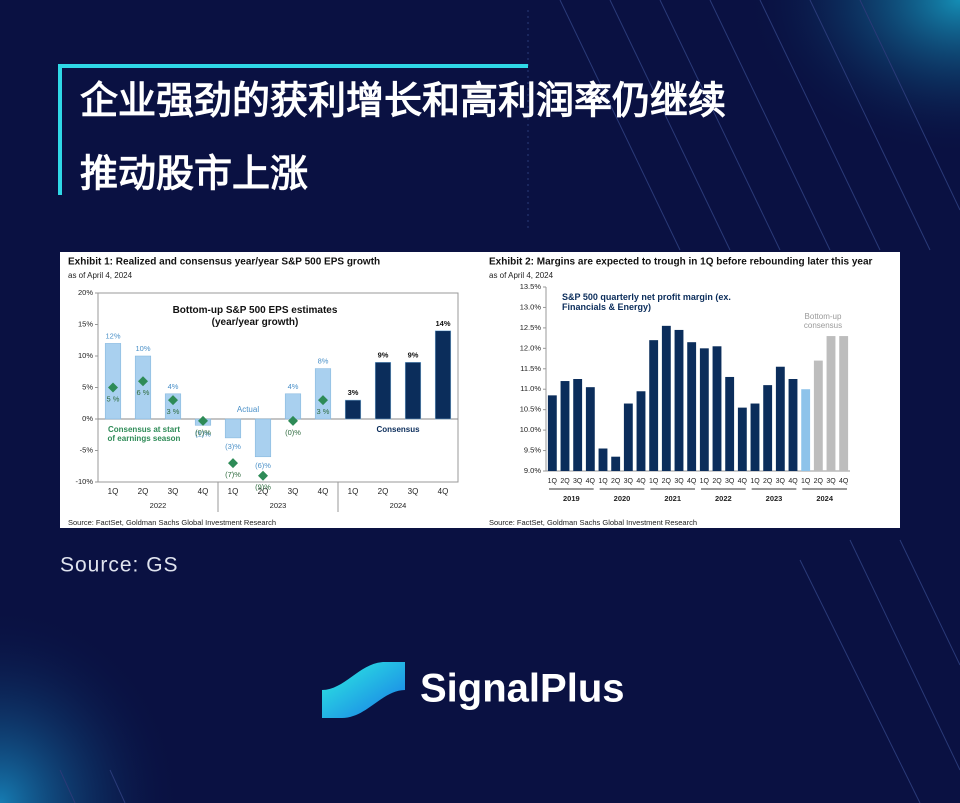 The image size is (960, 803). What do you see at coordinates (622, 498) in the screenshot?
I see `group-label: 2020` at bounding box center [622, 498].